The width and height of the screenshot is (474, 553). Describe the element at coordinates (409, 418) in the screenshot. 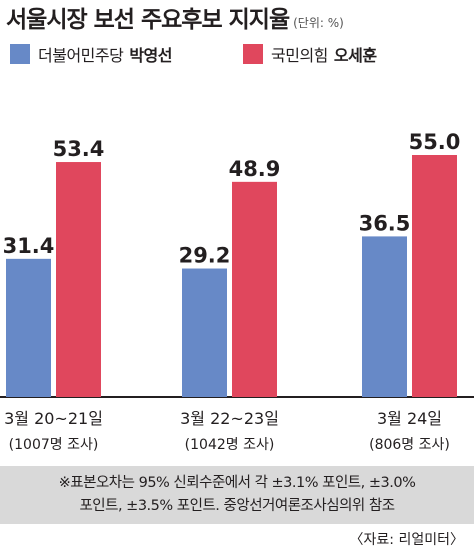

I see `category-label-3: 3월 24일` at that location.